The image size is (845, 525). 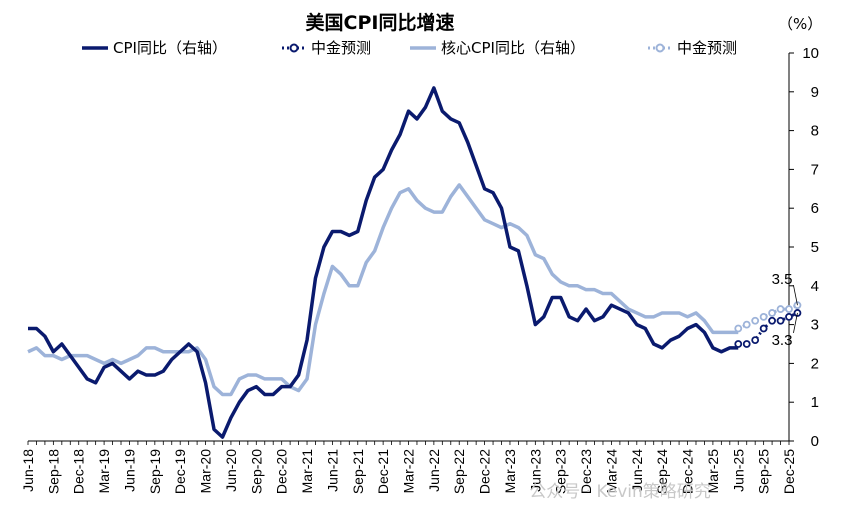 I want to click on y-tick-label: 2, so click(x=815, y=363).